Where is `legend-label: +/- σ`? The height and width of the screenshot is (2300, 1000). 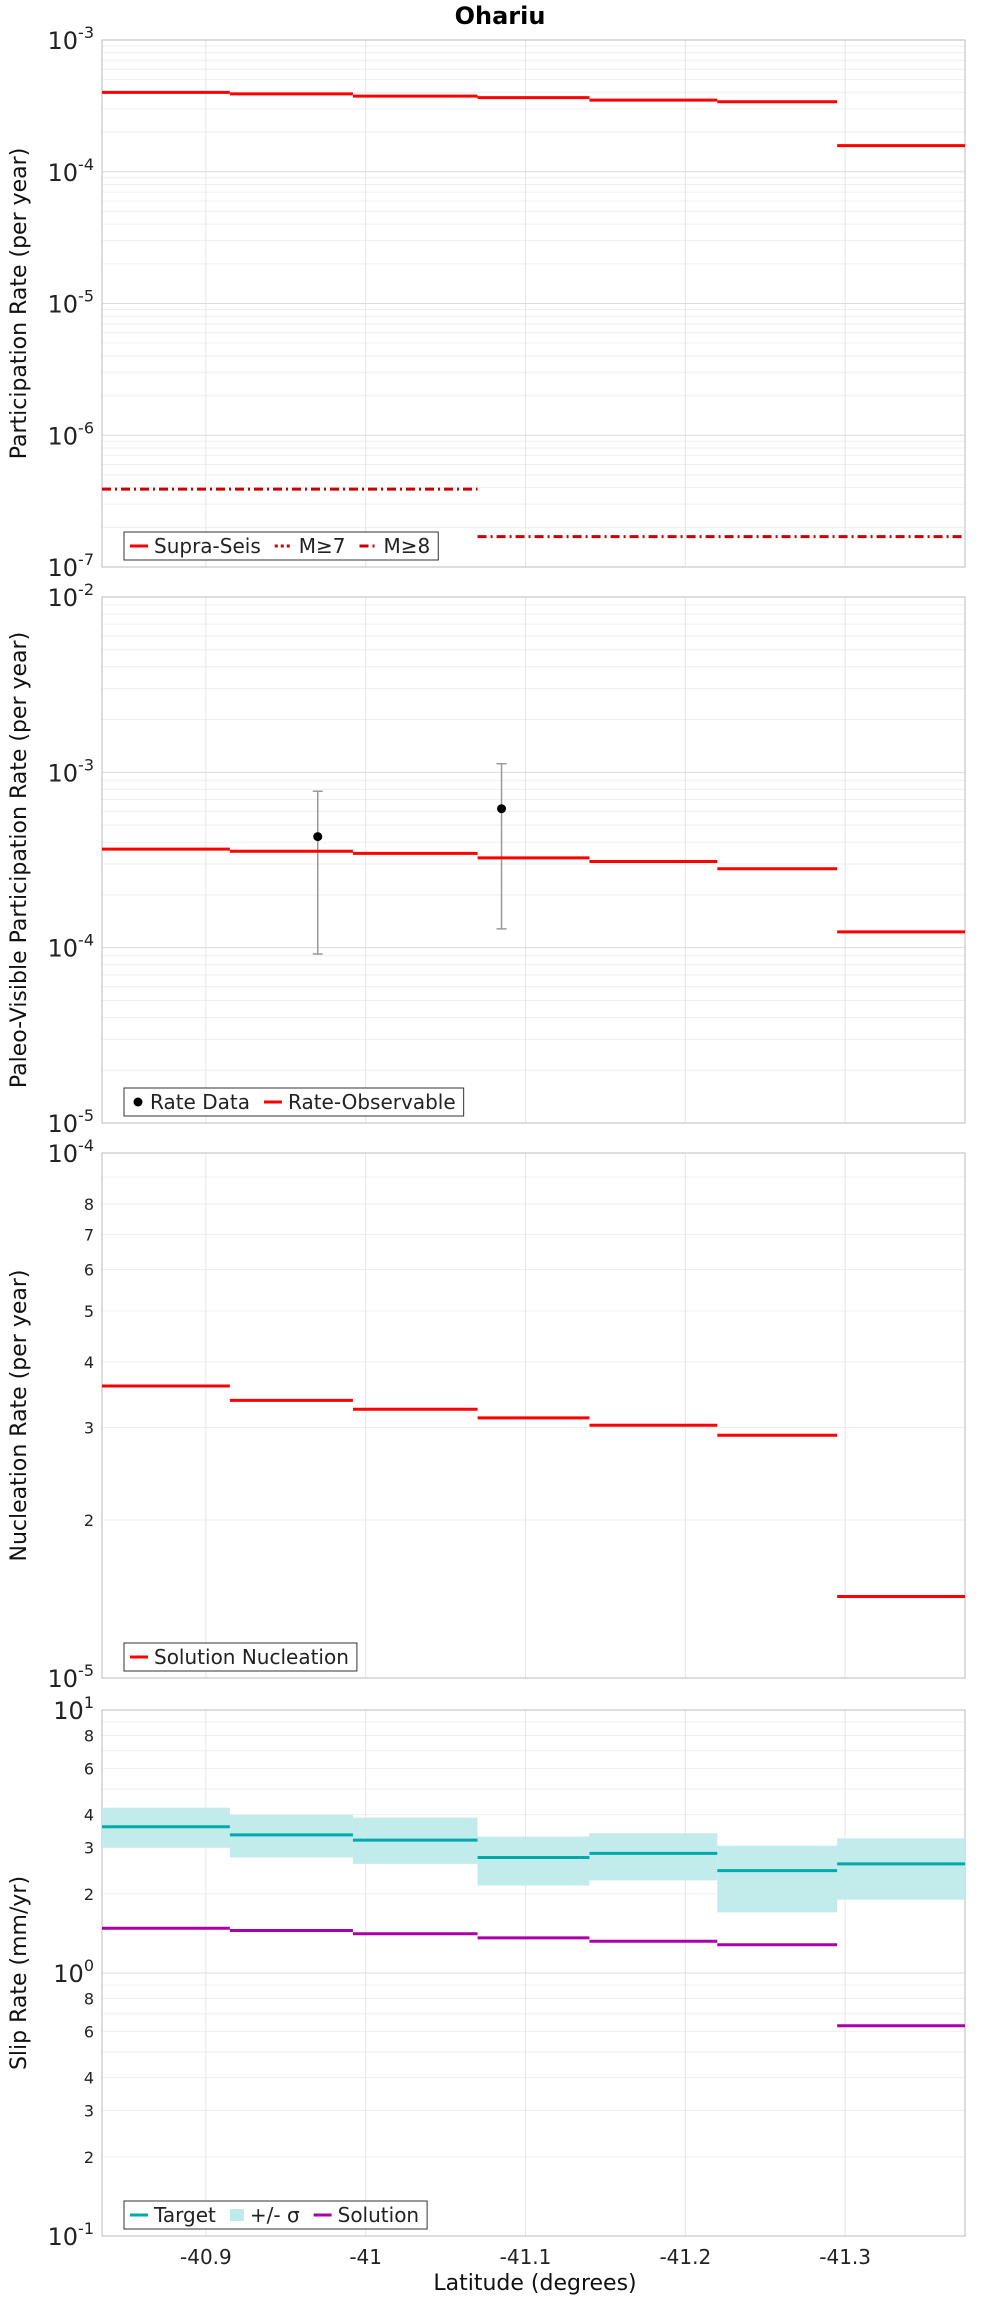 legend-label: +/- σ is located at coordinates (275, 2215).